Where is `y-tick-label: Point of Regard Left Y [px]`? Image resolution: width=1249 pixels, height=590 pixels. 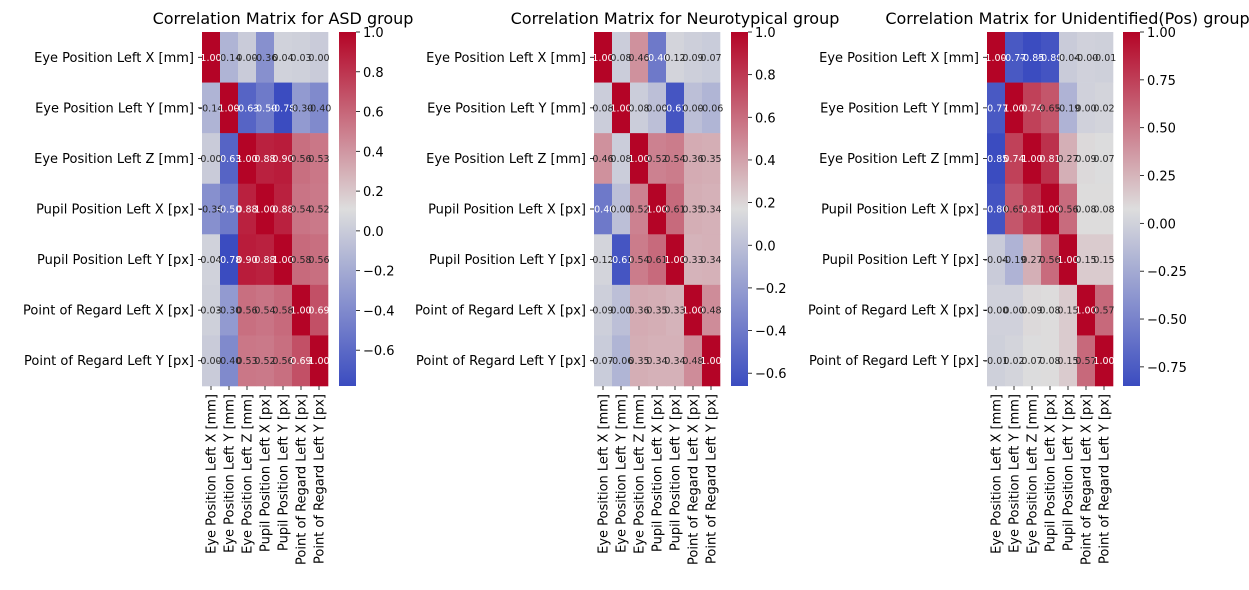 y-tick-label: Point of Regard Left Y [px] is located at coordinates (109, 361).